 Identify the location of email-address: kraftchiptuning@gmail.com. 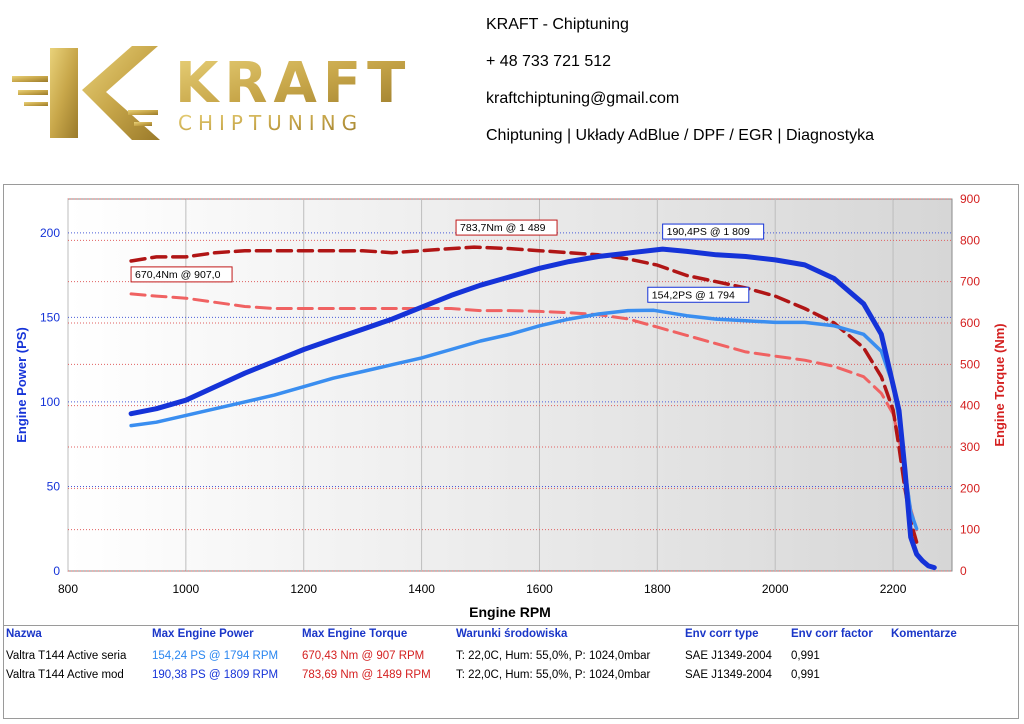
(583, 98).